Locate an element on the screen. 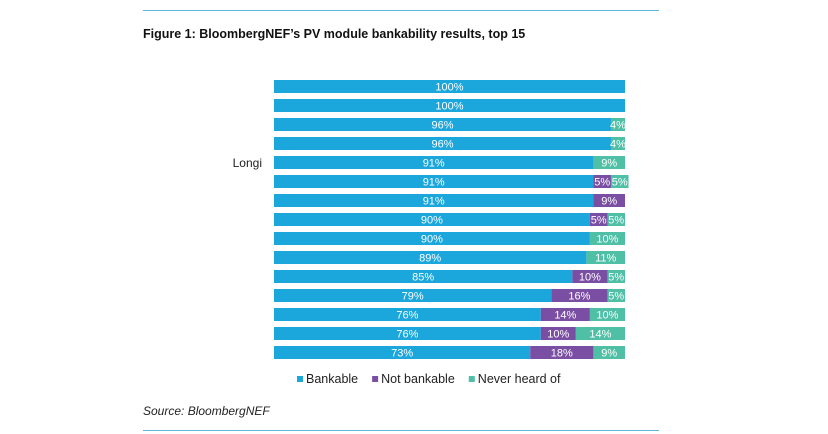  category-label: Longi is located at coordinates (247, 163).